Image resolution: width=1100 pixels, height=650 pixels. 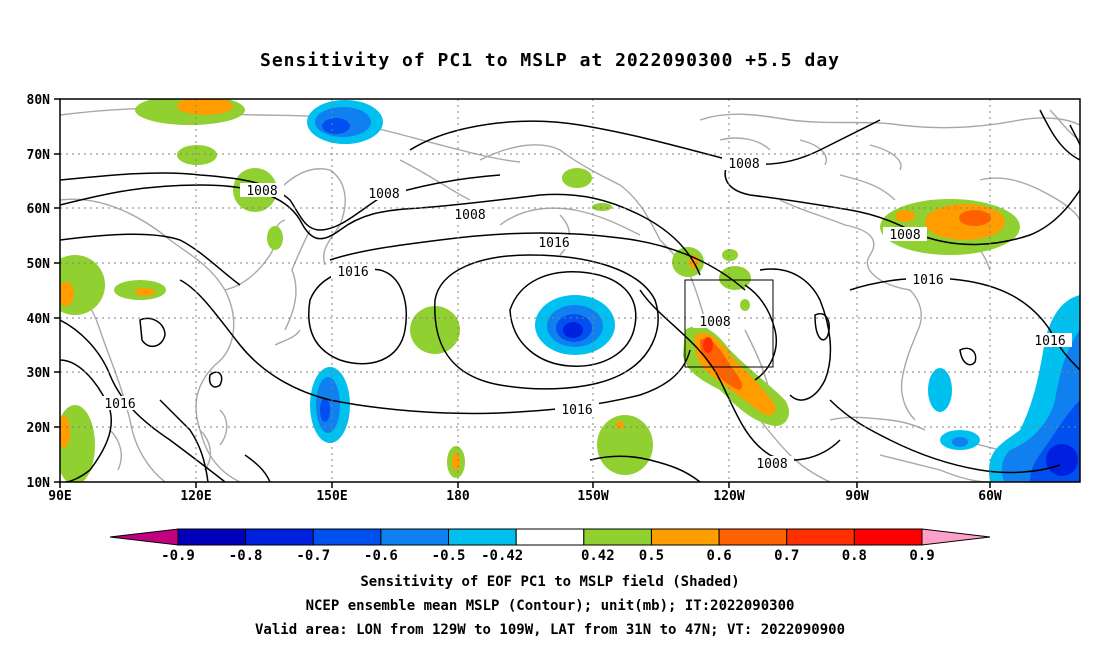 I want to click on colorbar-label: 0.6, so click(x=718, y=556).